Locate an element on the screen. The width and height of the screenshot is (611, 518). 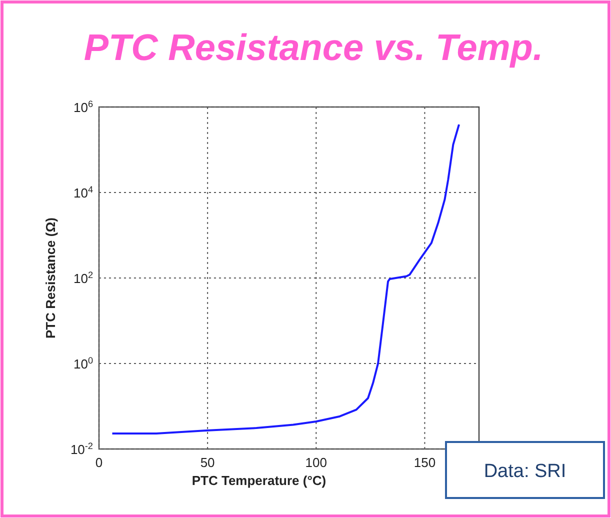
y-tick-label: 10$^{4}$ is located at coordinates (83, 192).